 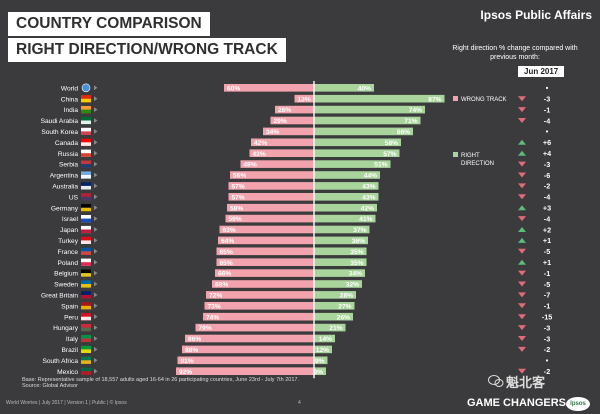 What do you see at coordinates (547, 218) in the screenshot?
I see `change-value-israel: -4` at bounding box center [547, 218].